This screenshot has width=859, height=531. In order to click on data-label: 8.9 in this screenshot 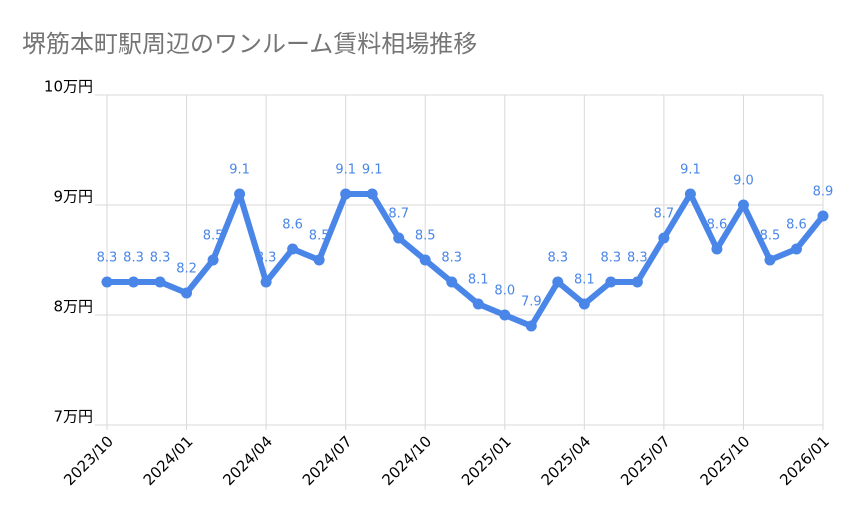, I will do `click(823, 192)`.